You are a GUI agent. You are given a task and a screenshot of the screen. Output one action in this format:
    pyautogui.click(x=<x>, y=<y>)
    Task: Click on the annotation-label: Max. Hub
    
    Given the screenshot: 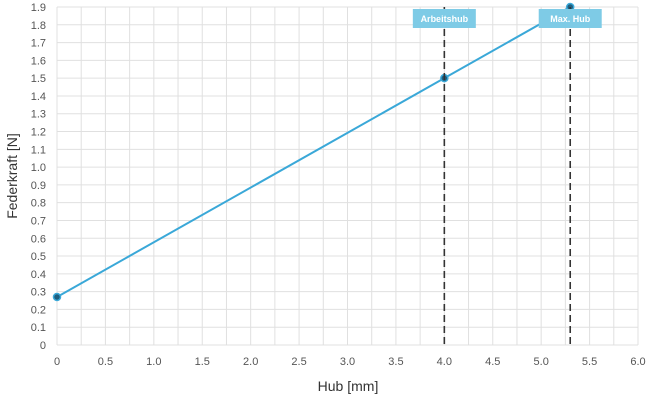 What is the action you would take?
    pyautogui.click(x=570, y=19)
    